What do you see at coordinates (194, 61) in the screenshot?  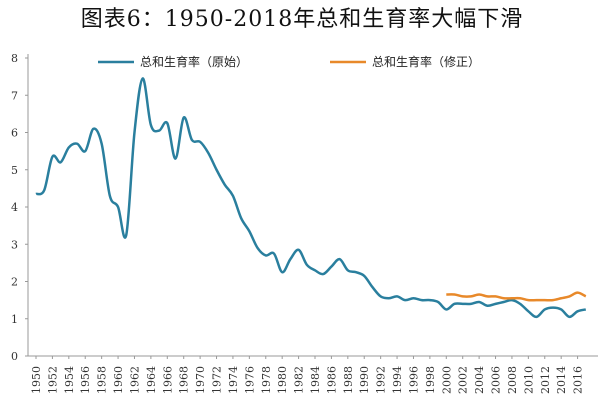 I see `legend-item-original-label: 总和生育率（原始）` at bounding box center [194, 61].